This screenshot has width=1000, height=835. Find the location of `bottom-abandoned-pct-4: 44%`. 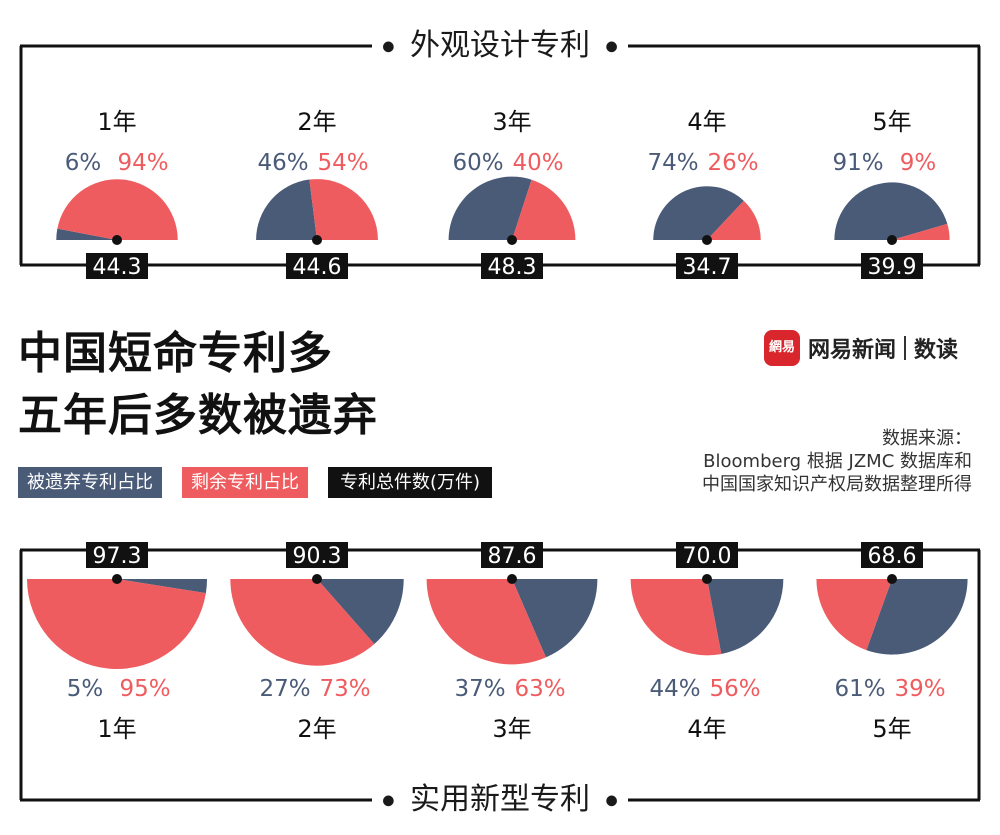

bottom-abandoned-pct-4: 44% is located at coordinates (674, 689).